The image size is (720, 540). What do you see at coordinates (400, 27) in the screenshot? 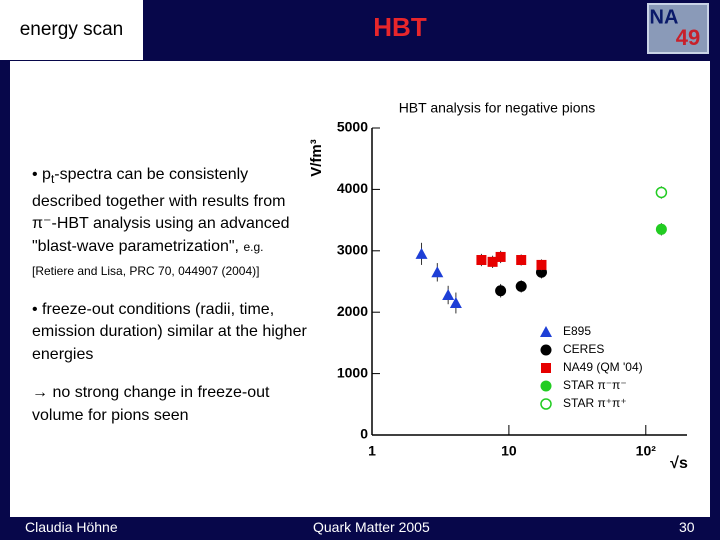
I see `slide-title: HBT` at bounding box center [400, 27].